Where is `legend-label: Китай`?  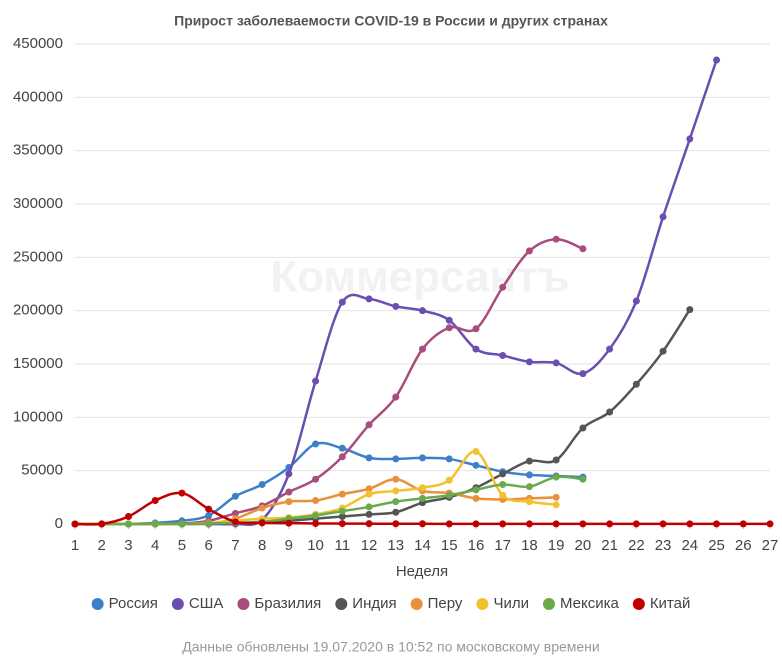
legend-label: Китай is located at coordinates (670, 603).